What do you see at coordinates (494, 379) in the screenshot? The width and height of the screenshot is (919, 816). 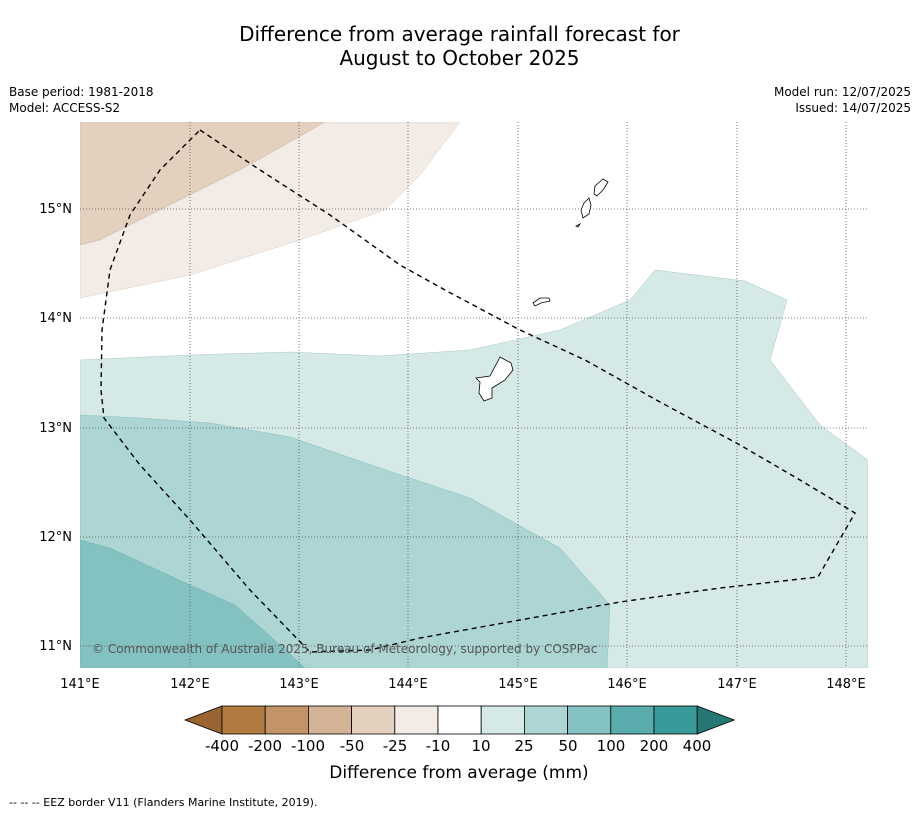 I see `island-guam` at bounding box center [494, 379].